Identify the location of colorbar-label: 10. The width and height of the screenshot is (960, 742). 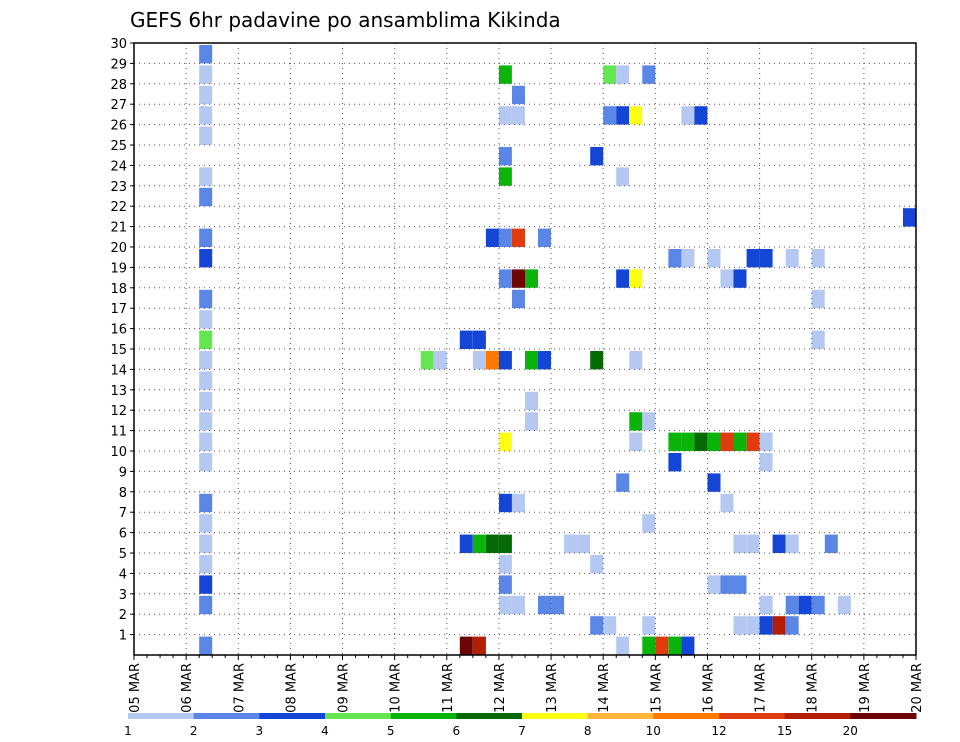
(653, 731).